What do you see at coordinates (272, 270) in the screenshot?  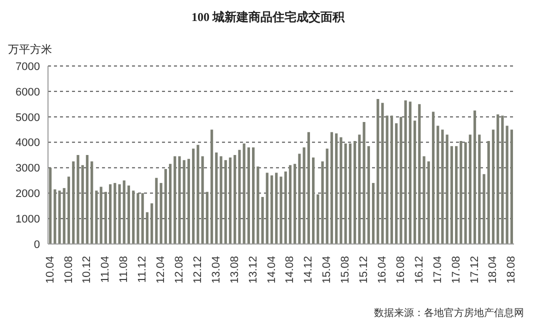 I see `x-tick-label: 14.04` at bounding box center [272, 270].